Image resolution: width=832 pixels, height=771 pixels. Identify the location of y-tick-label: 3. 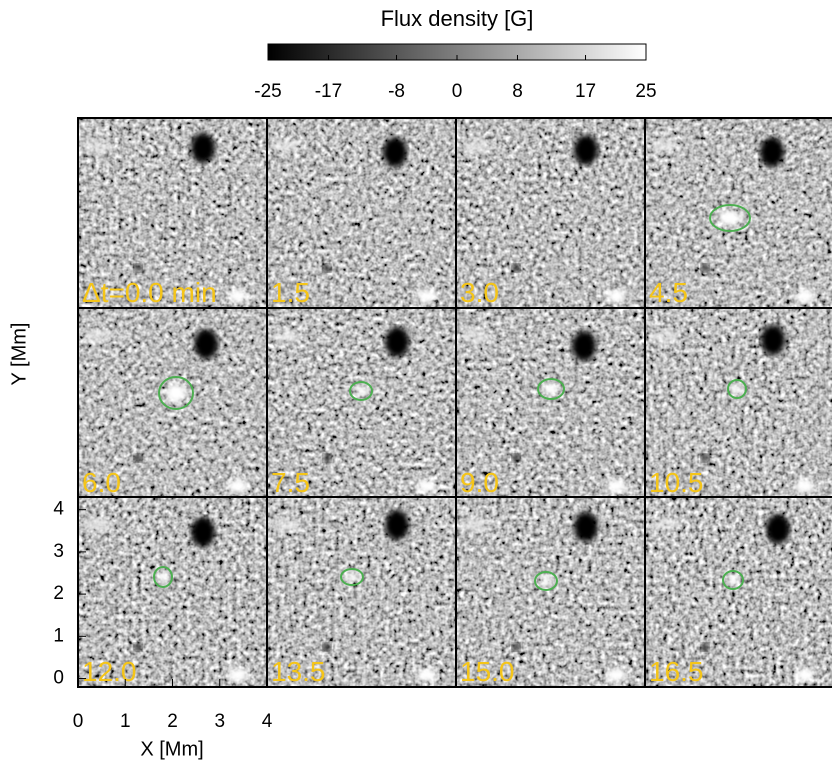
(58, 551).